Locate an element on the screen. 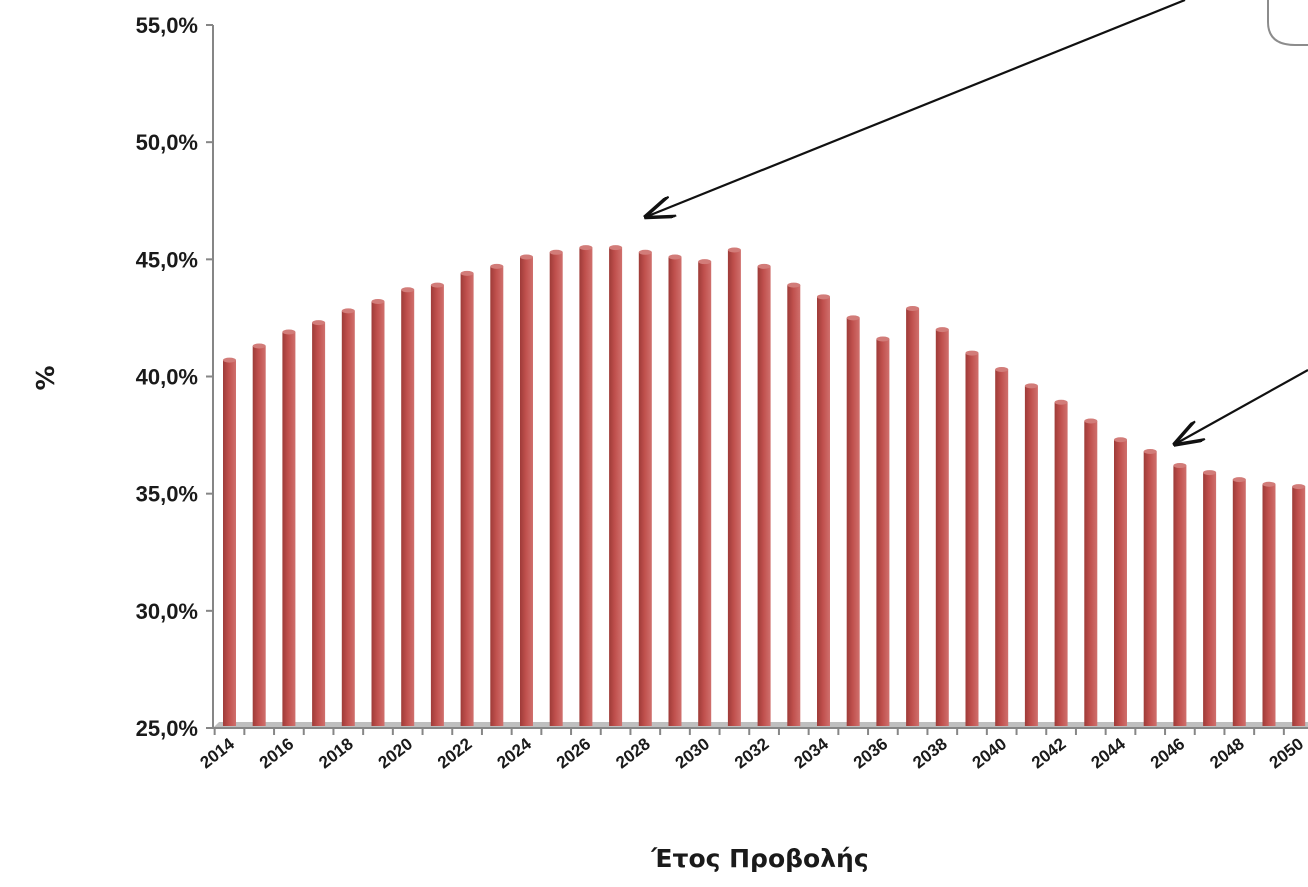 The width and height of the screenshot is (1308, 887). x-tick-label: 2016 is located at coordinates (277, 753).